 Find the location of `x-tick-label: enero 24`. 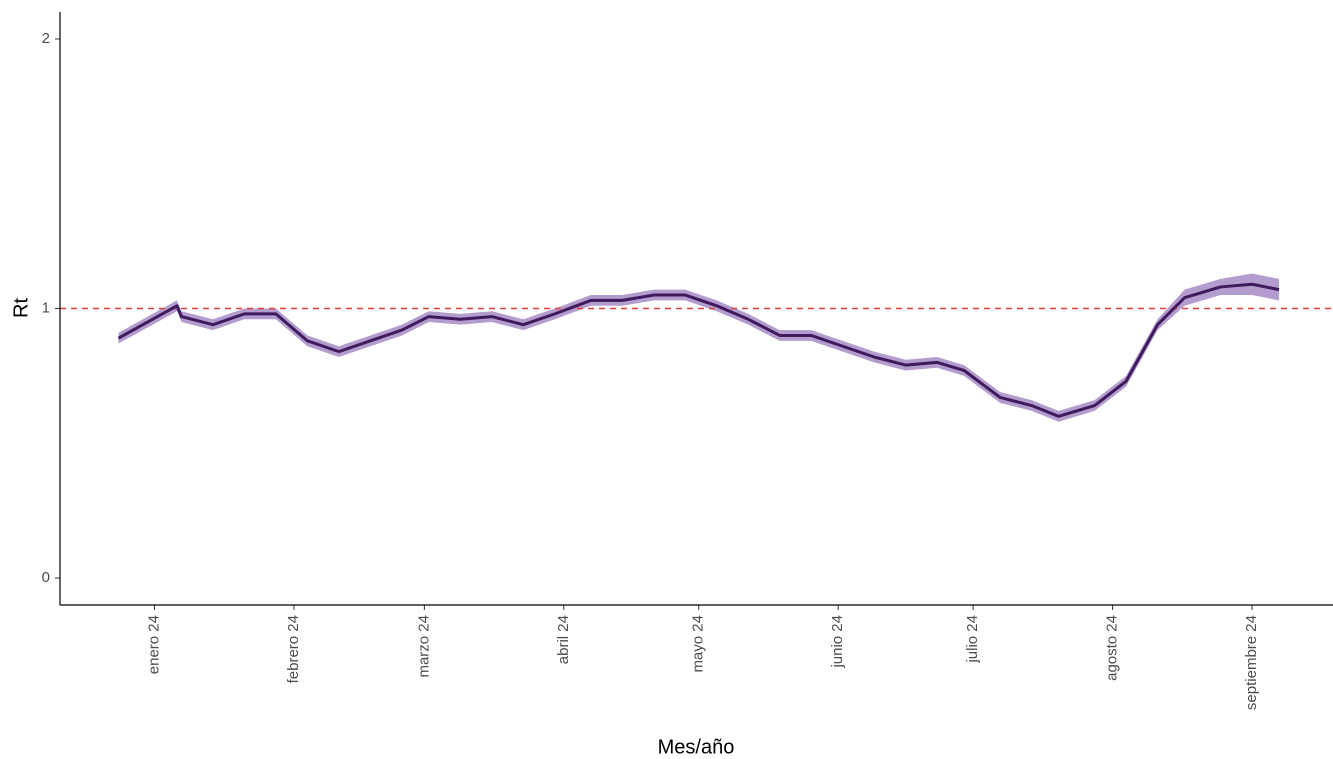

x-tick-label: enero 24 is located at coordinates (153, 644).